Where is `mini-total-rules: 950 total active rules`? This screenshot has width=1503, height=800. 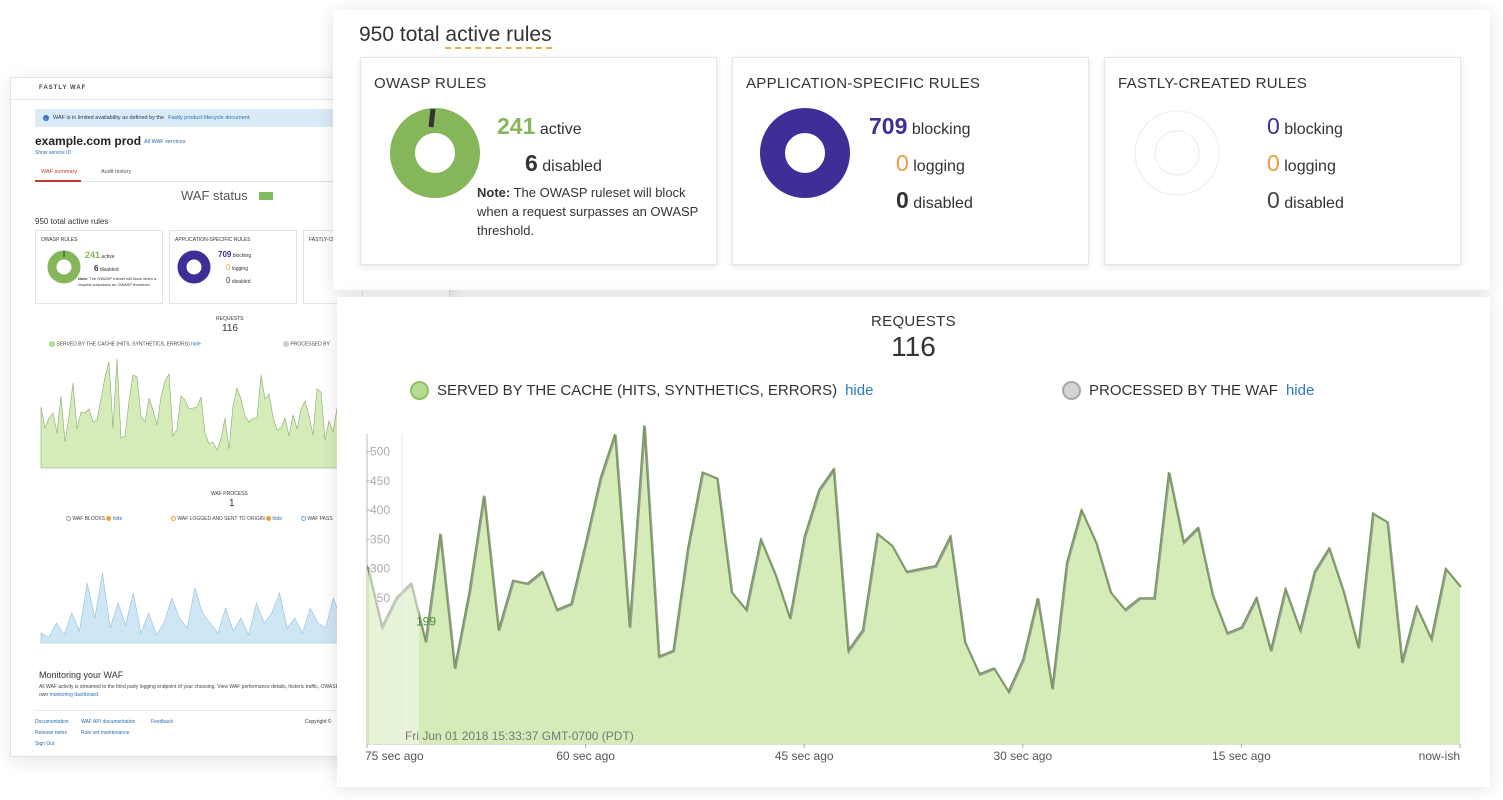 mini-total-rules: 950 total active rules is located at coordinates (72, 221).